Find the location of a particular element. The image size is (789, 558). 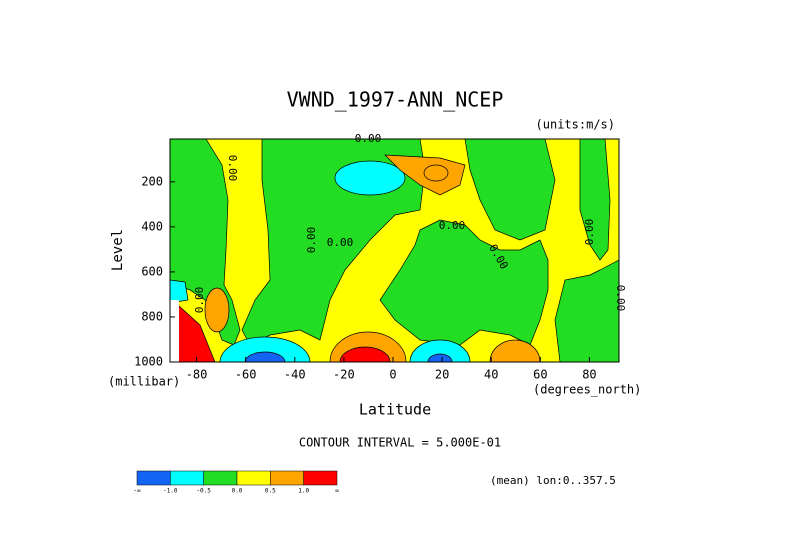

x-axis-unit: (degrees_north) is located at coordinates (587, 390).